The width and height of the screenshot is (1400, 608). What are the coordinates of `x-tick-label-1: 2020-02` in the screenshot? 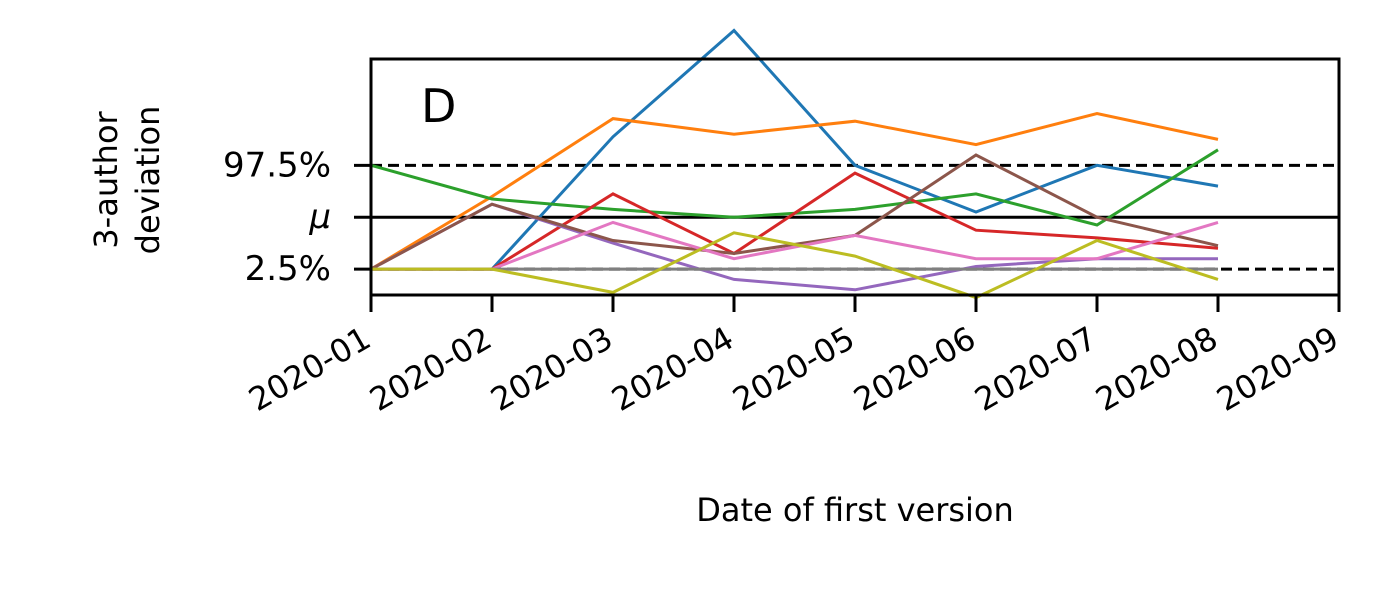 It's located at (430, 369).